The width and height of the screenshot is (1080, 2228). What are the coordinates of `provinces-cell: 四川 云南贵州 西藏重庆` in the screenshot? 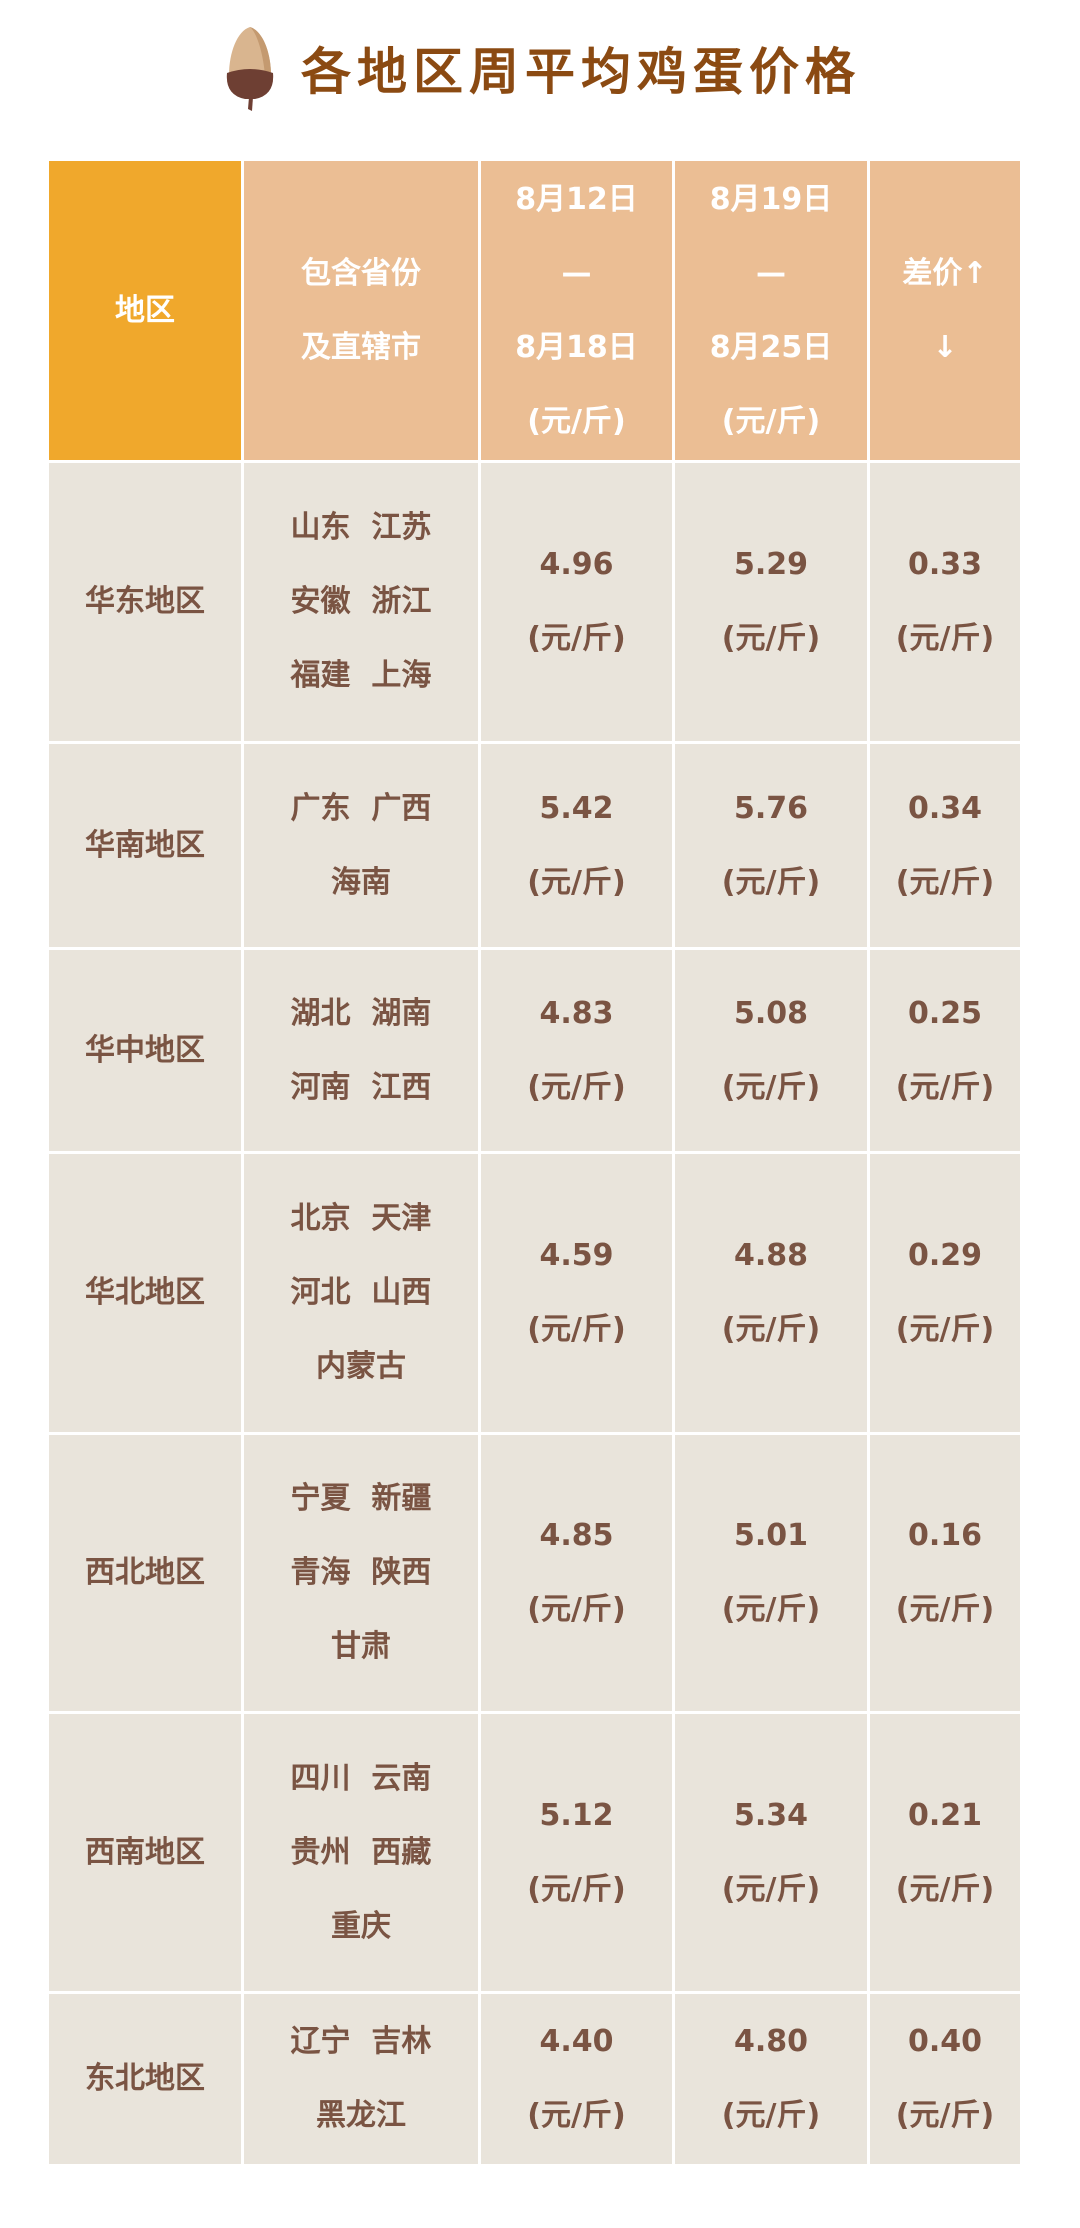 It's located at (361, 1852).